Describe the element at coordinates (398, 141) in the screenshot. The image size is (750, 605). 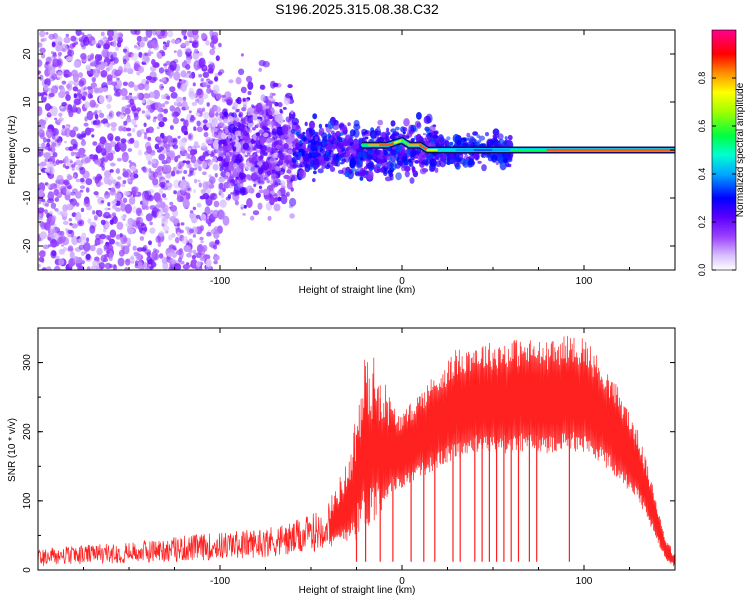
I see `trace-segment` at that location.